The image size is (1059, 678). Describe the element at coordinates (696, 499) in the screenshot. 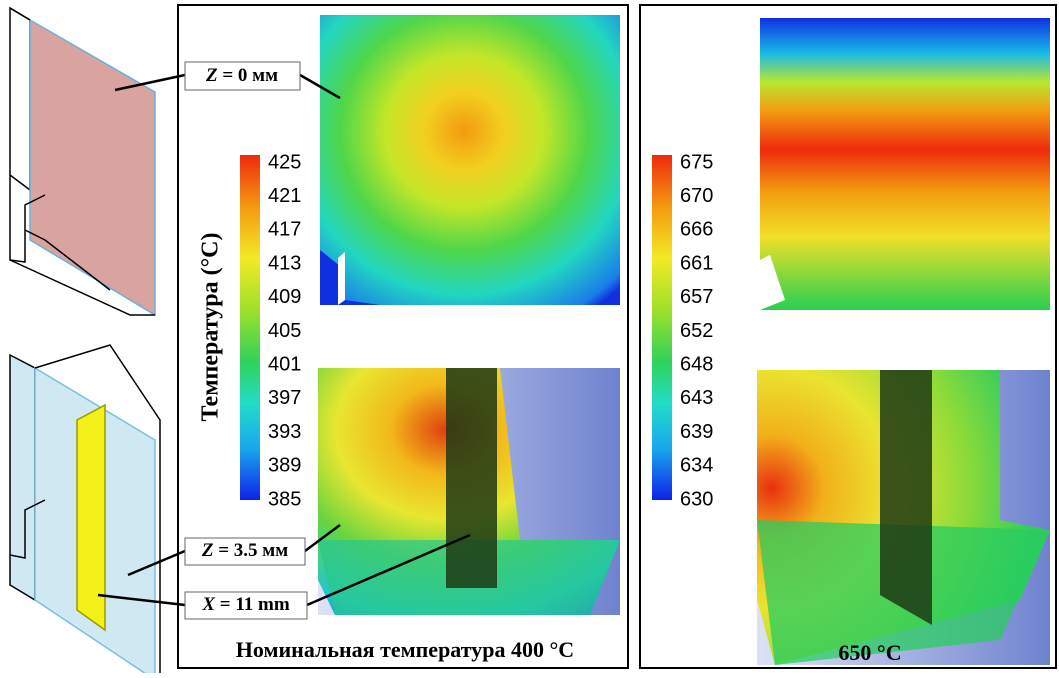

I see `colorbar-tick-label: 630` at that location.